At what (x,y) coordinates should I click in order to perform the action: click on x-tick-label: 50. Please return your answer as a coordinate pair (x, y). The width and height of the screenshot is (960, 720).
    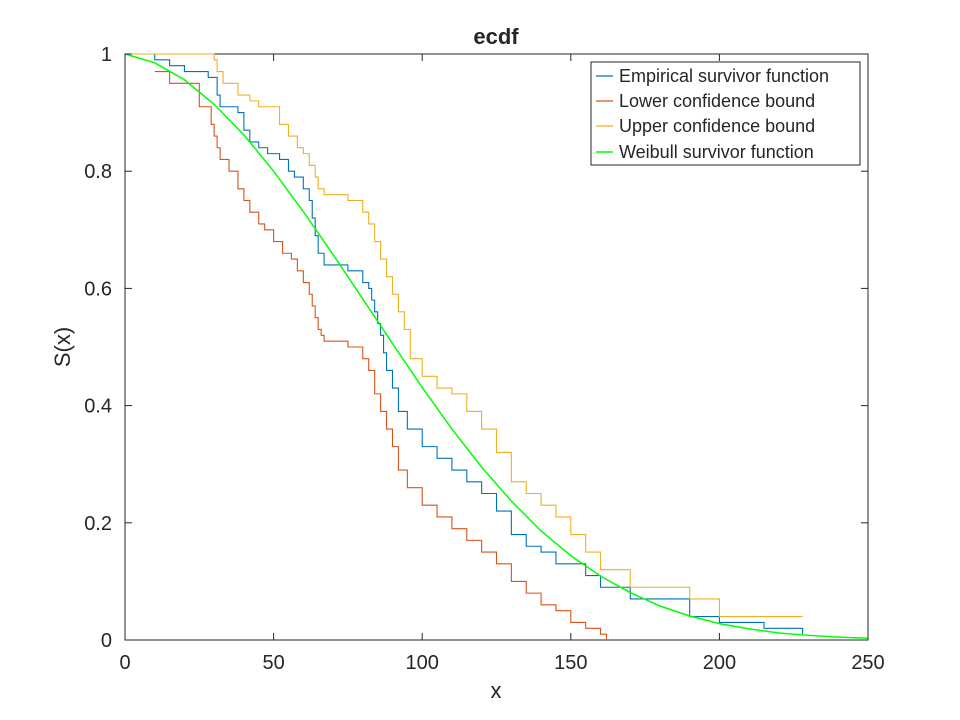
    Looking at the image, I should click on (273, 663).